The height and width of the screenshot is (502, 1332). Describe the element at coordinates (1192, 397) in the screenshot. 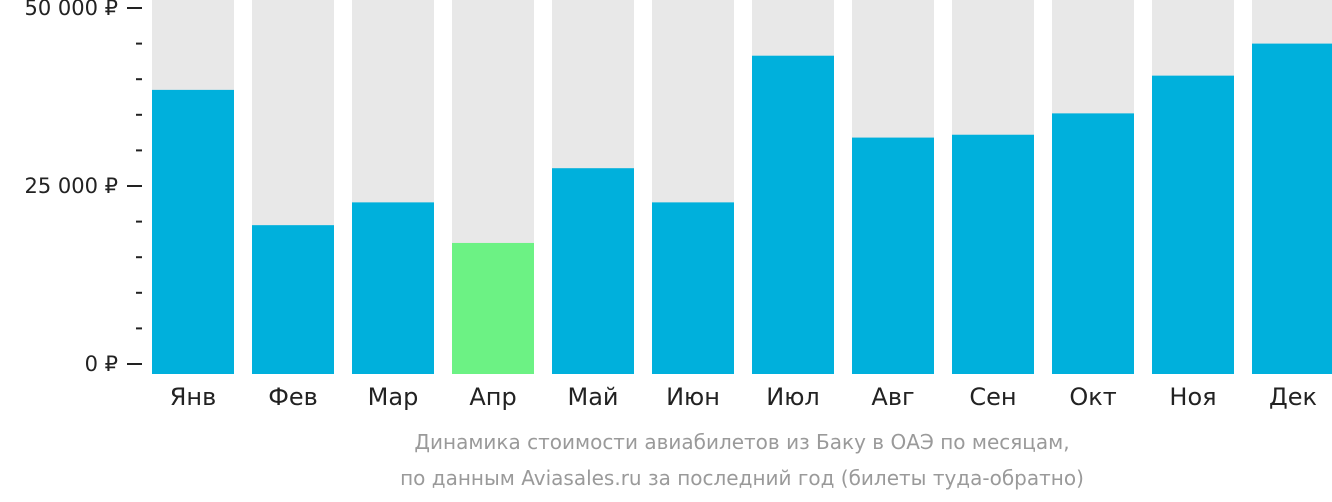

I see `x-tick-label: Ноя` at that location.